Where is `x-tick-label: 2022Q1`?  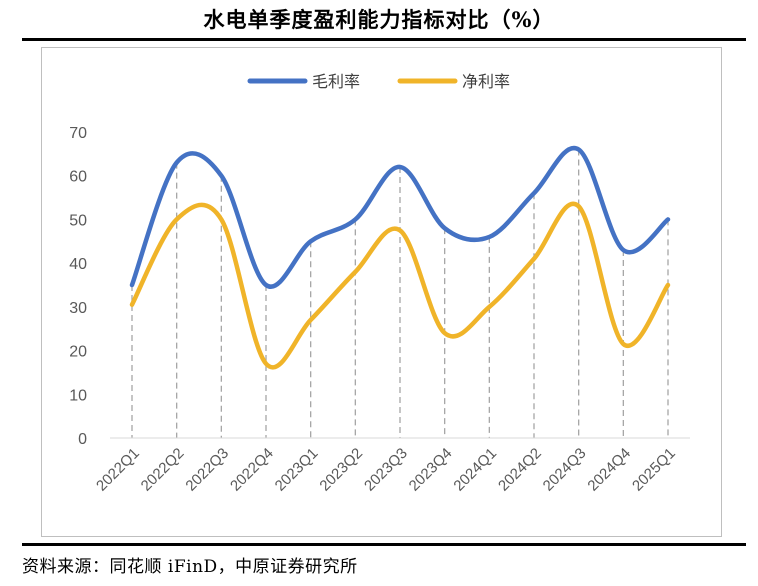 x-tick-label: 2022Q1 is located at coordinates (118, 470).